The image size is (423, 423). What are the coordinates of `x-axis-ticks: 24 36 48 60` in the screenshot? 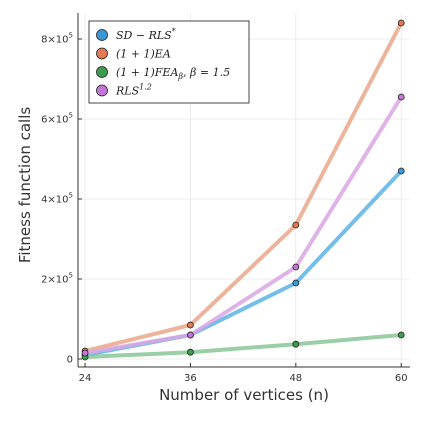 It's located at (243, 373).